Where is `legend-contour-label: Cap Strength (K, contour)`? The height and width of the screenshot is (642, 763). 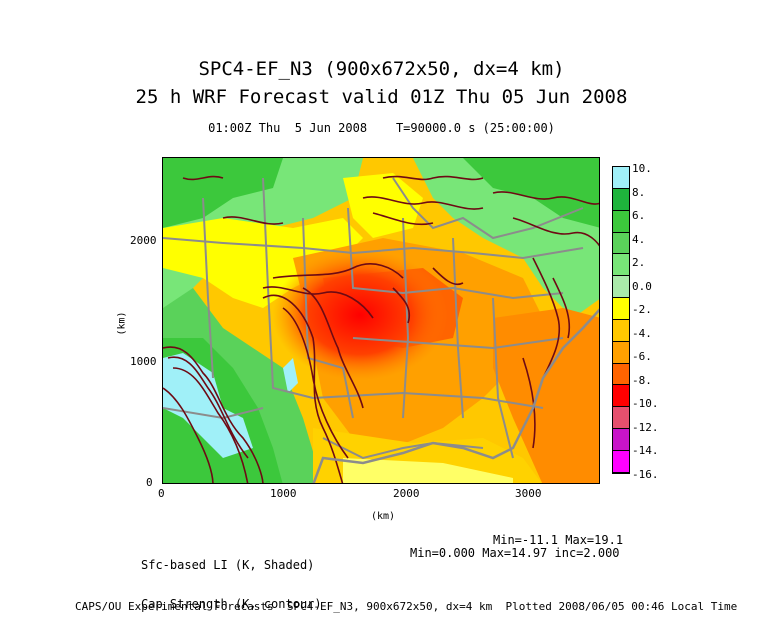
legend-contour-label: Cap Strength (K, contour) is located at coordinates (231, 604).